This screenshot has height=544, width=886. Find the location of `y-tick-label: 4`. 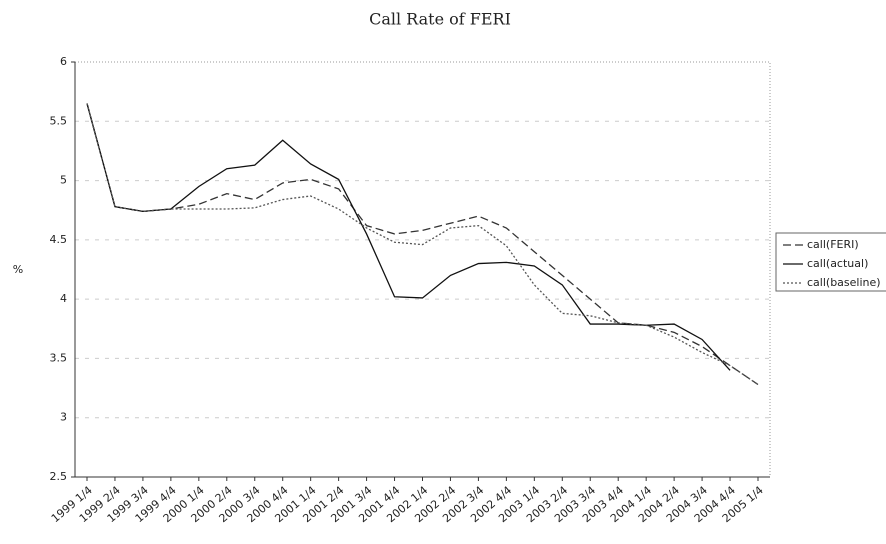

y-tick-label: 4 is located at coordinates (63, 298).